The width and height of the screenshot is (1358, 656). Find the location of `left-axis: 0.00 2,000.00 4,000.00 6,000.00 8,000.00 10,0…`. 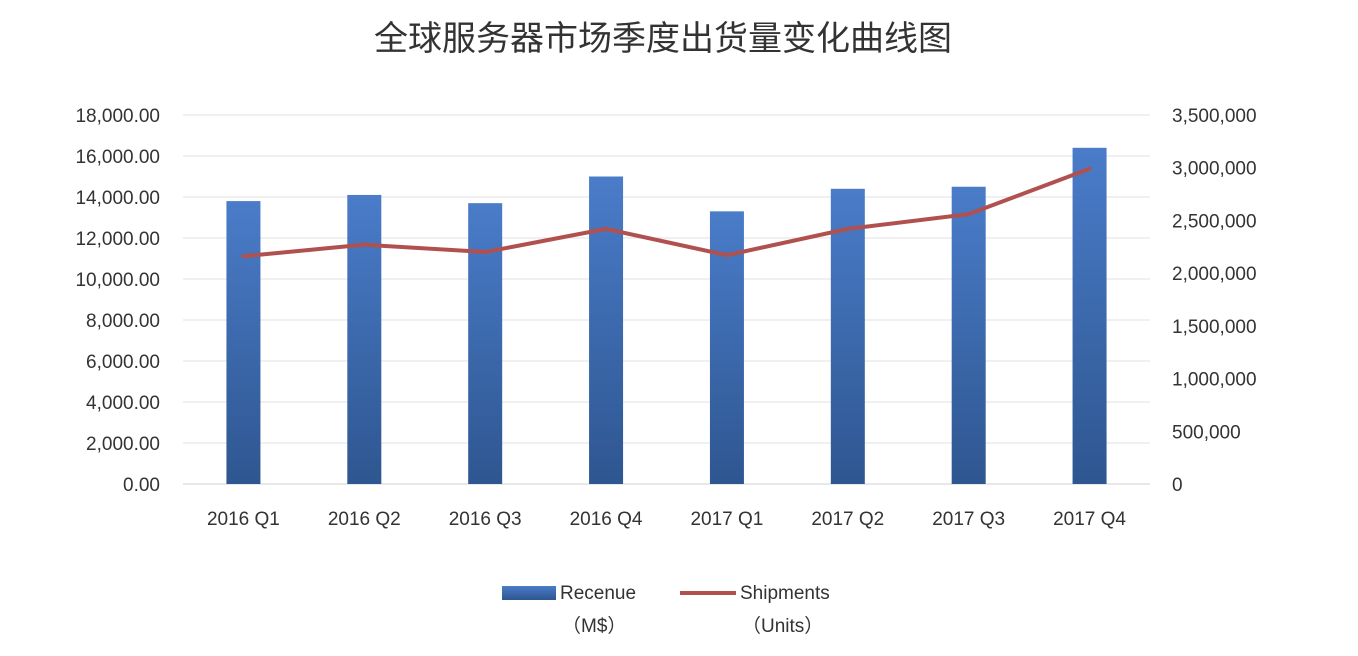

left-axis: 0.00 2,000.00 4,000.00 6,000.00 8,000.00 10,0… is located at coordinates (117, 301).